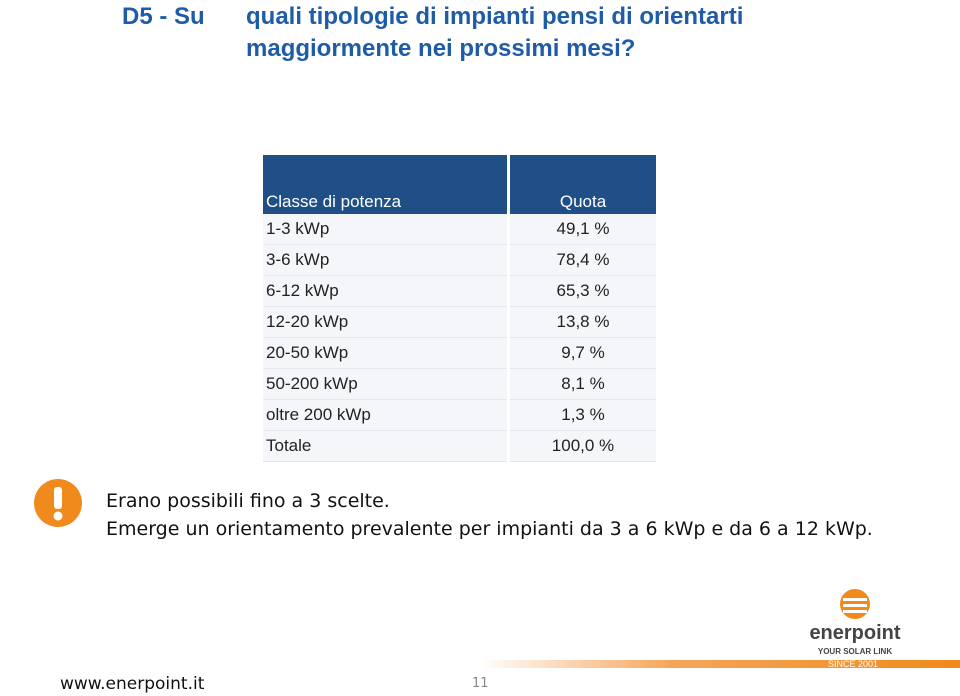  I want to click on table-cell: 65,3 %, so click(583, 291).